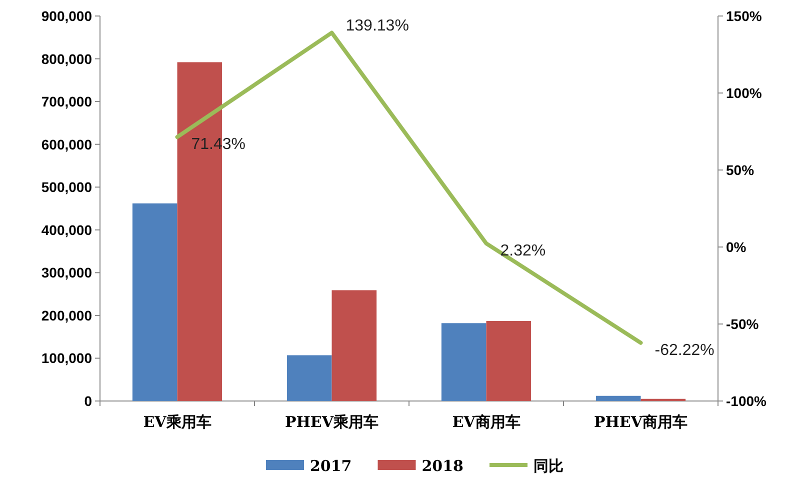 Image resolution: width=800 pixels, height=477 pixels. Describe the element at coordinates (66, 144) in the screenshot. I see `y-tick-label: 600,000` at that location.